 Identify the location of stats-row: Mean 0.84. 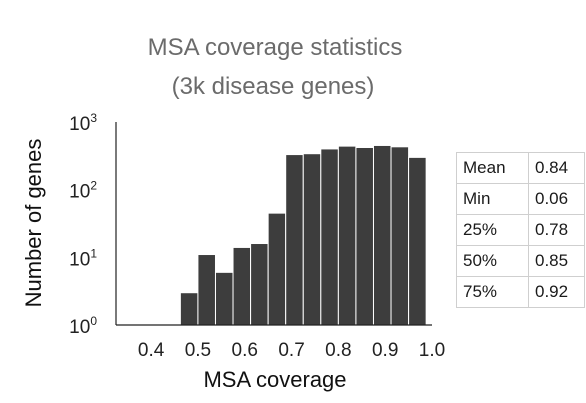
(520, 168).